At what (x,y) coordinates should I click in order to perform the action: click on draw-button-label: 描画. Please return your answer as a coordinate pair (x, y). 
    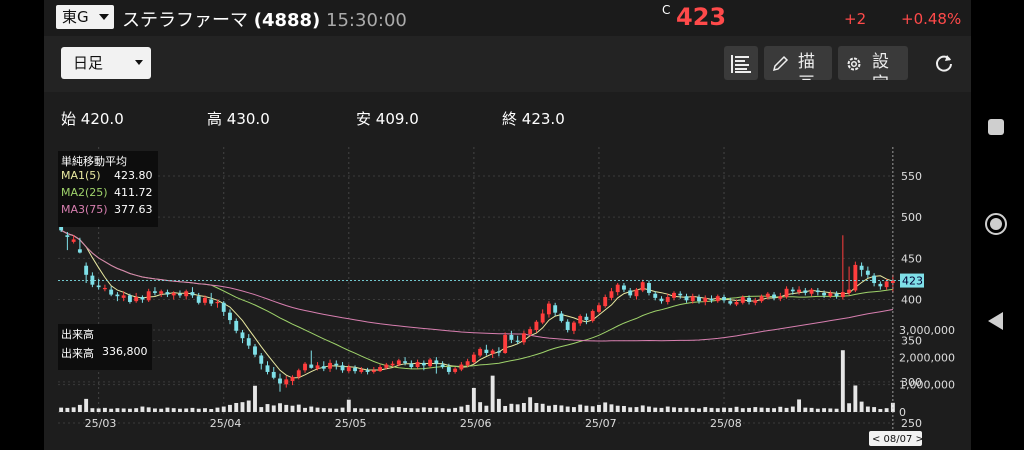
    Looking at the image, I should click on (808, 66).